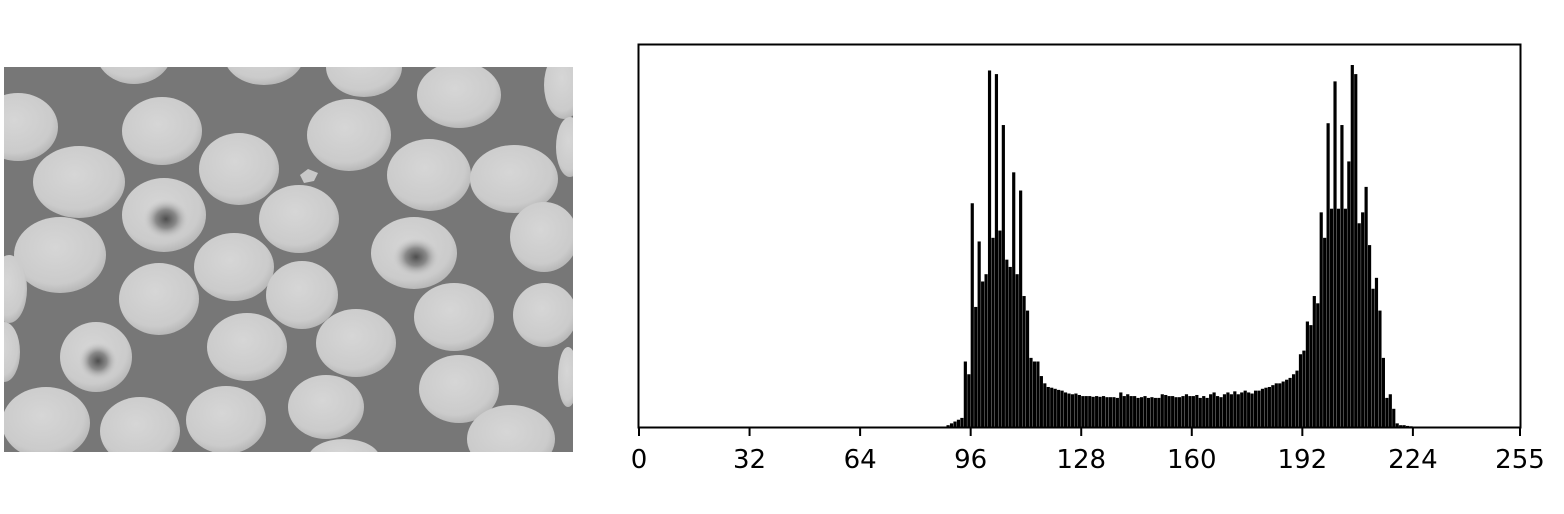 Image resolution: width=1564 pixels, height=514 pixels. What do you see at coordinates (970, 460) in the screenshot?
I see `x-tick-label: 96` at bounding box center [970, 460].